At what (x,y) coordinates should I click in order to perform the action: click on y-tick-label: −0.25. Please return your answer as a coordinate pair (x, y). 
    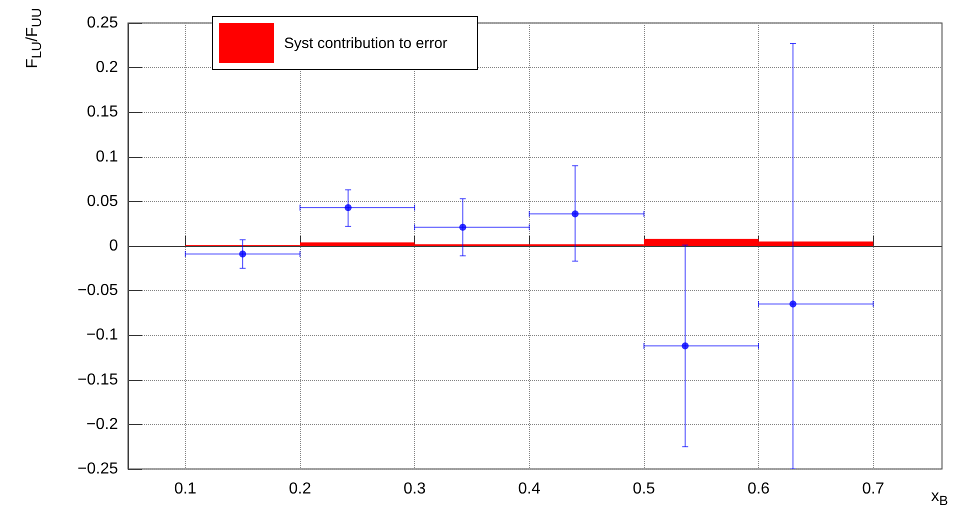
    Looking at the image, I should click on (98, 469).